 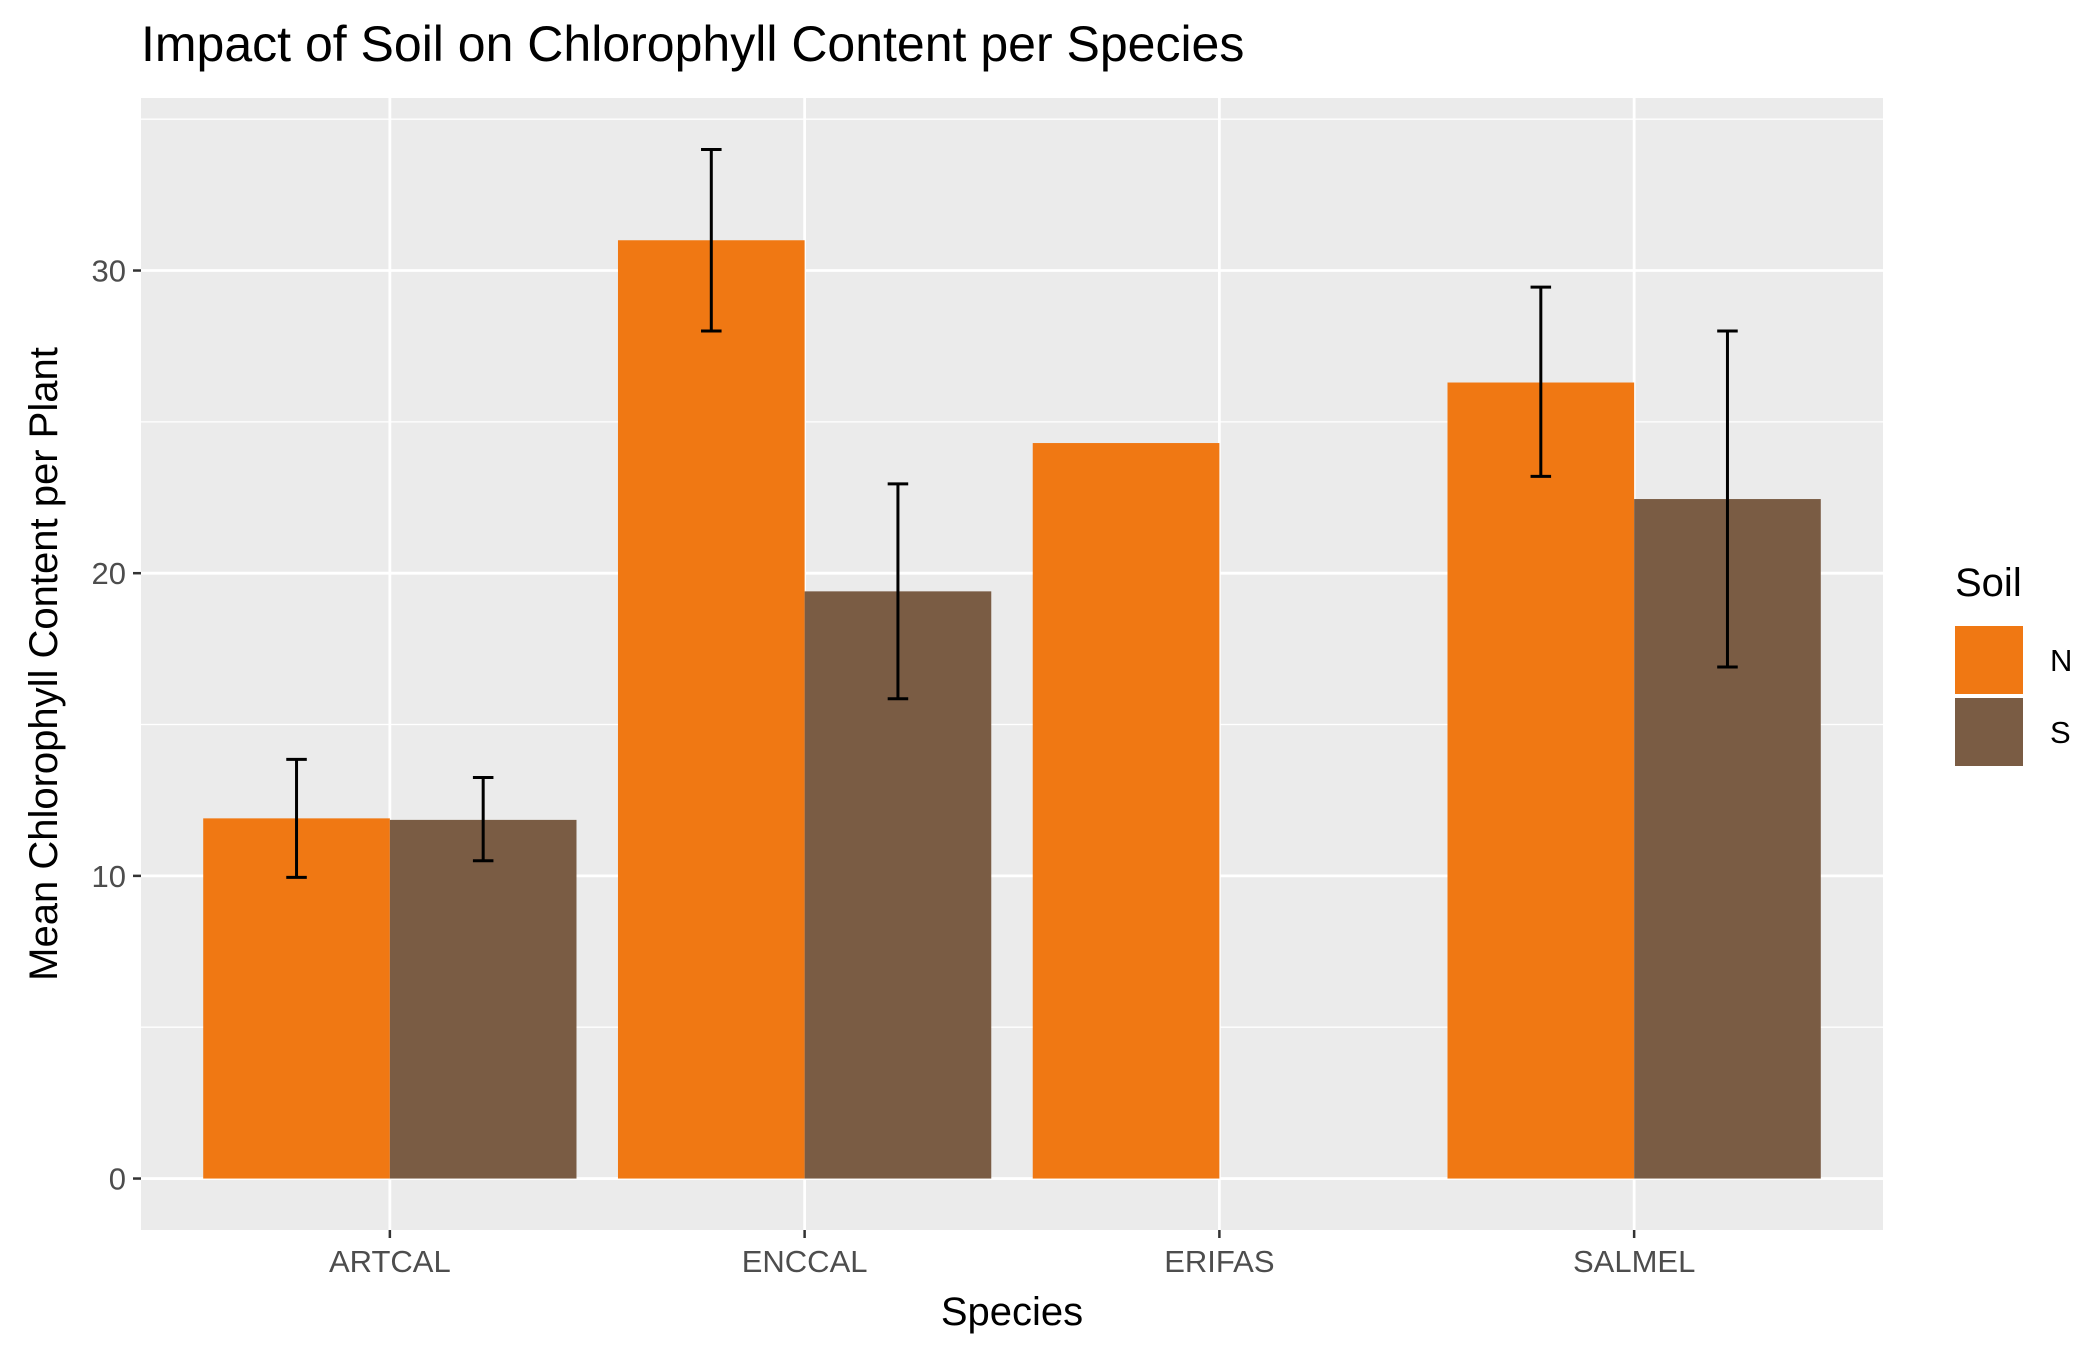 I want to click on legend-key-S, so click(x=1989, y=732).